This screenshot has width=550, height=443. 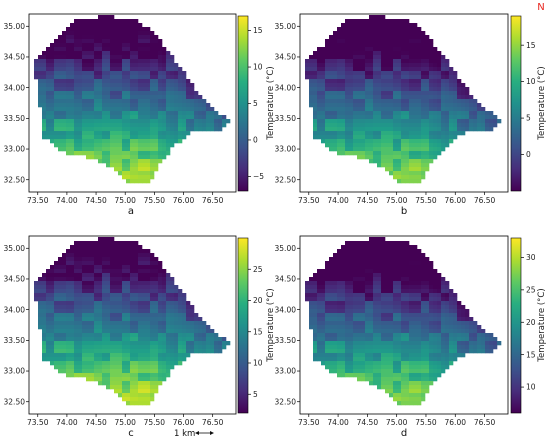 What do you see at coordinates (368, 200) in the screenshot?
I see `x-tick-label: 74.50` at bounding box center [368, 200].